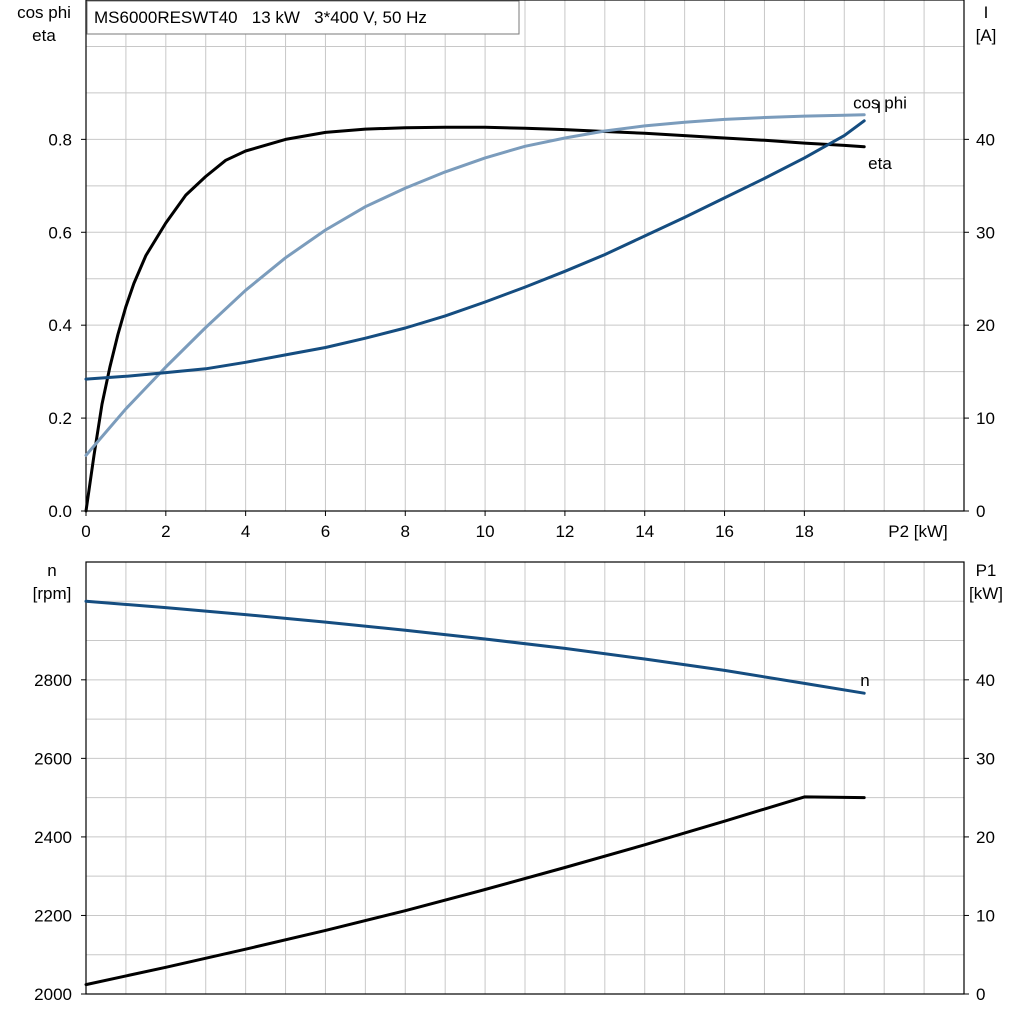 The width and height of the screenshot is (1024, 1024). I want to click on title-box, so click(303, 17).